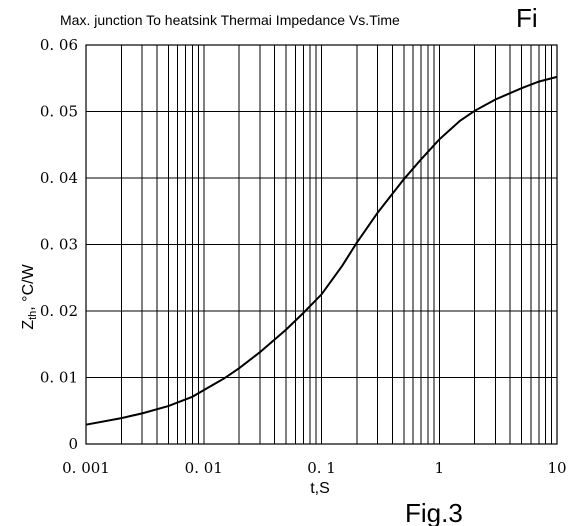 Image resolution: width=581 pixels, height=526 pixels. What do you see at coordinates (527, 18) in the screenshot?
I see `figure-label-fragment: Fi` at bounding box center [527, 18].